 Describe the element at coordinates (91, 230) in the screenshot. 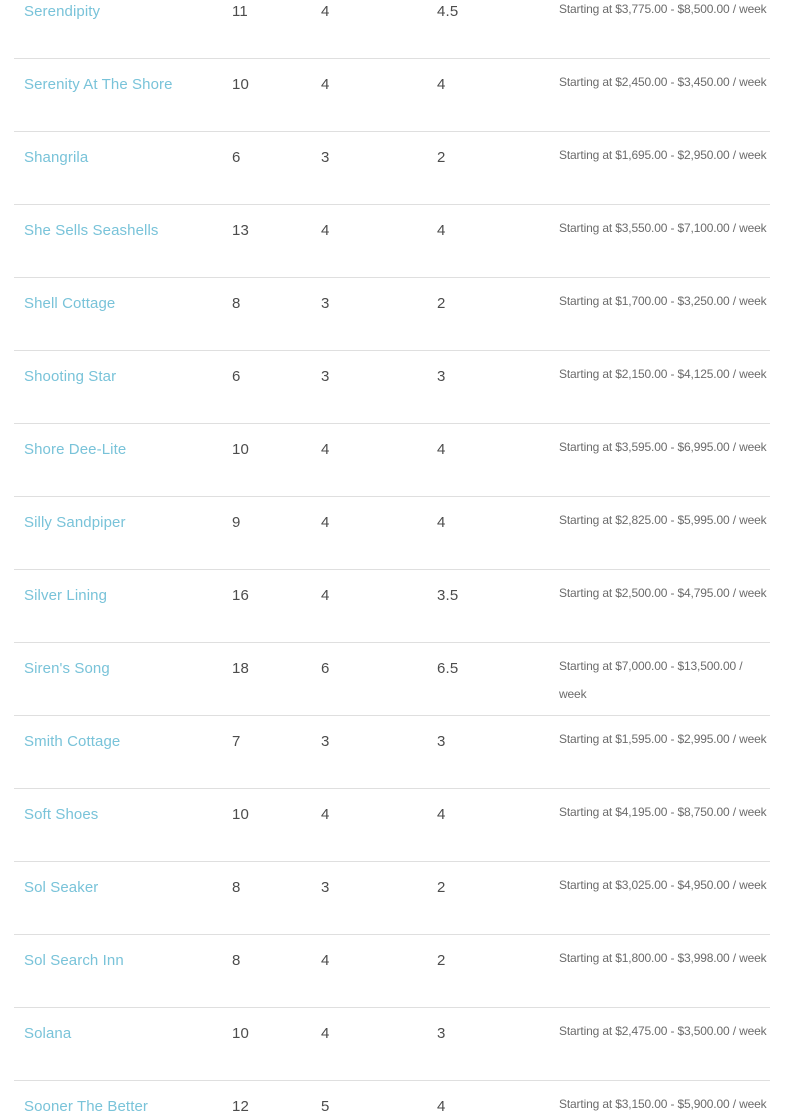

I see `property-name-link: She Sells Seashells` at that location.